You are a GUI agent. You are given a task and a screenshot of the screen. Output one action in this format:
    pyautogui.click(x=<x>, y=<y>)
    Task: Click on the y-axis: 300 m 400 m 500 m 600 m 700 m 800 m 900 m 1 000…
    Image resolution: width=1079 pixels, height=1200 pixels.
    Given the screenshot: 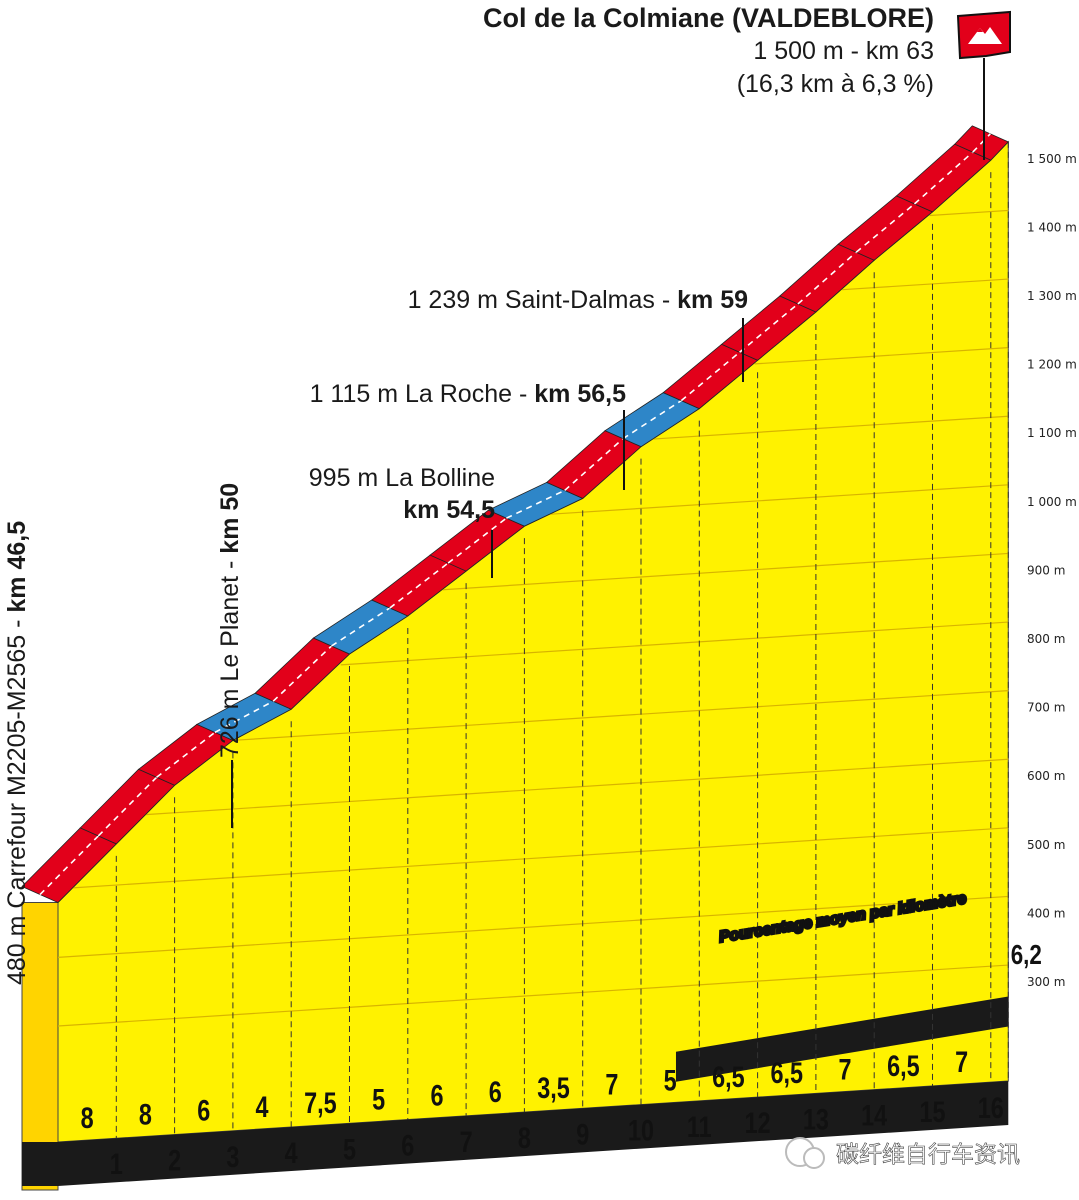 What is the action you would take?
    pyautogui.click(x=1052, y=570)
    